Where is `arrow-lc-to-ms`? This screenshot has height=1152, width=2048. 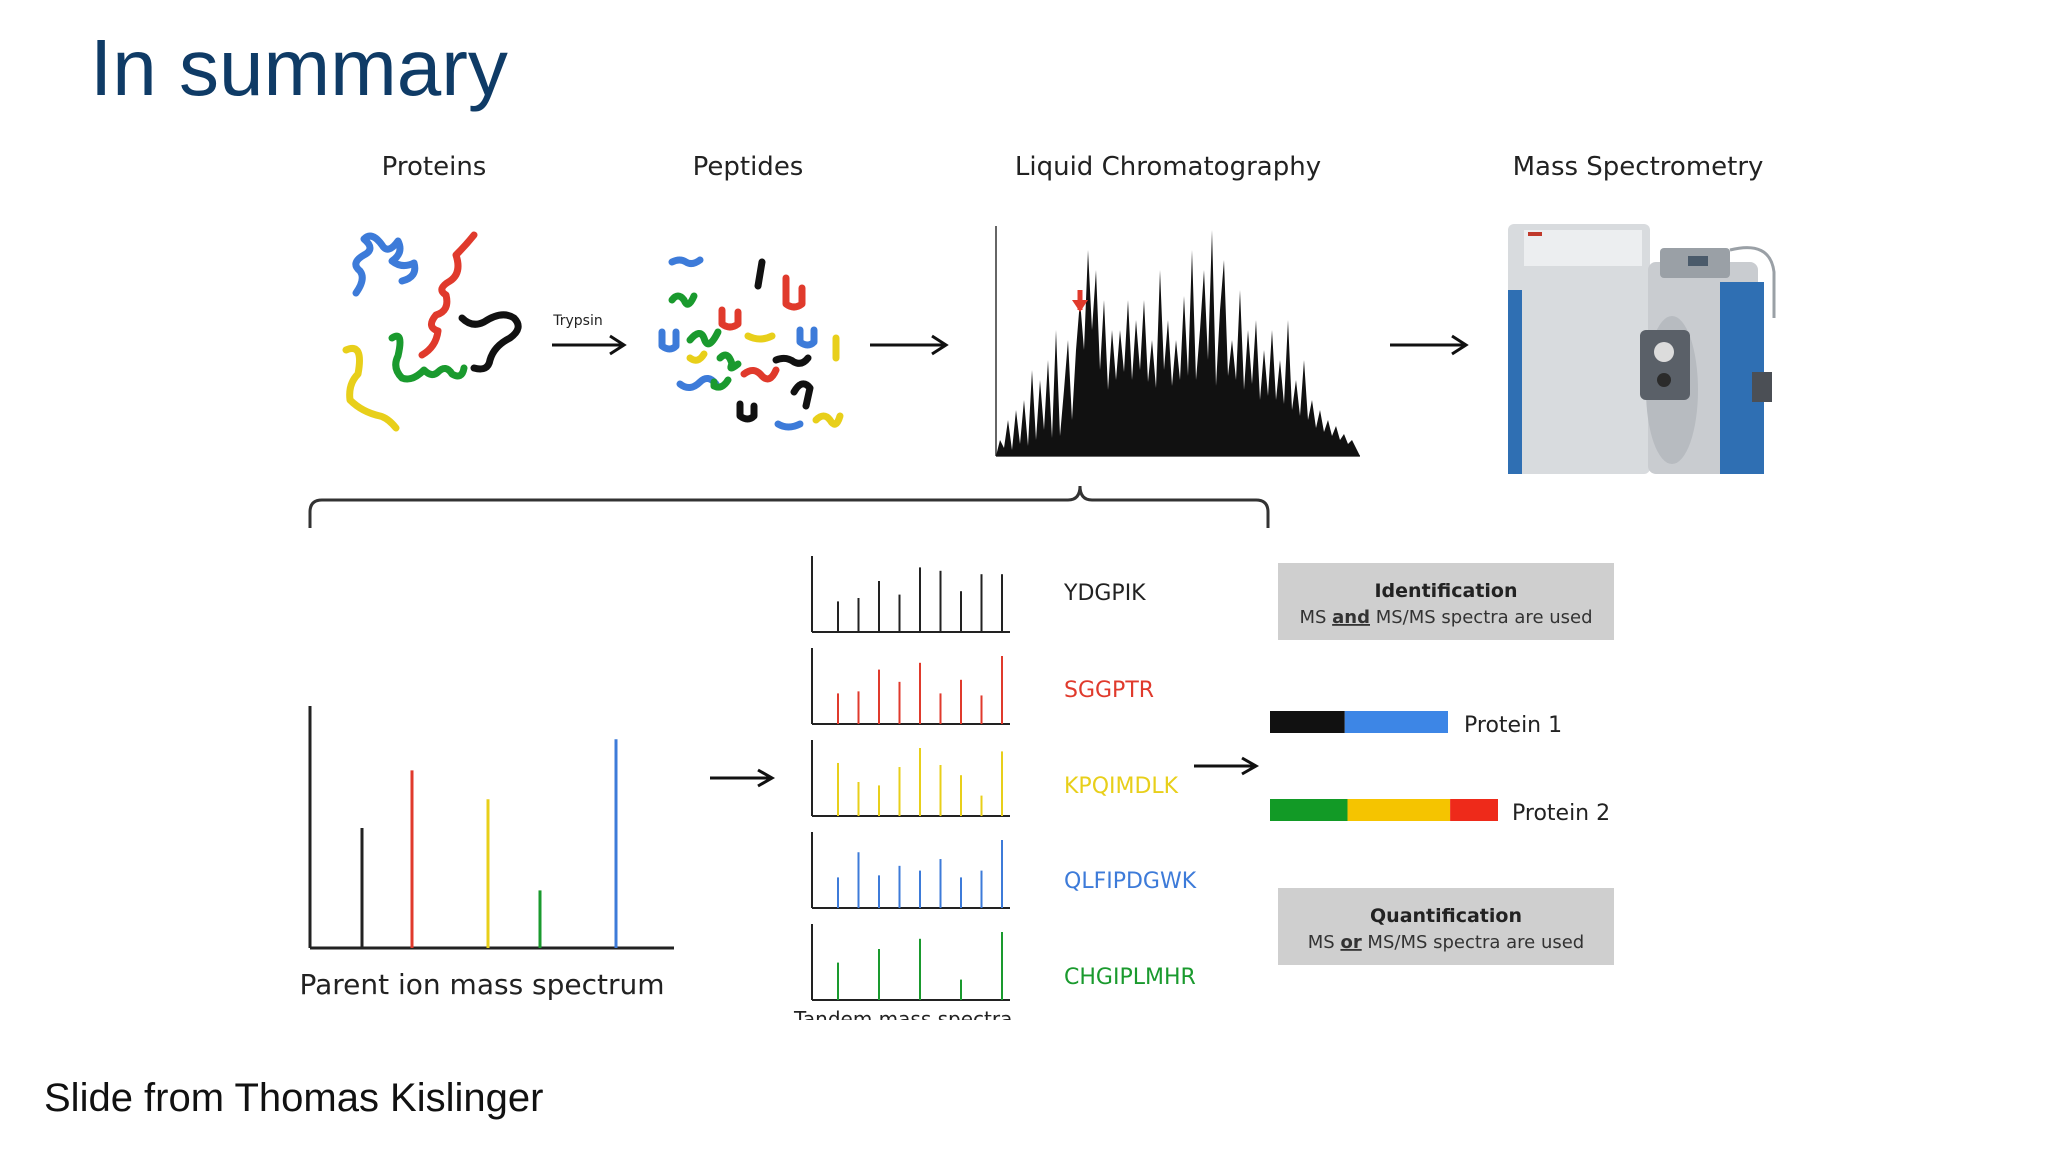 arrow-lc-to-ms is located at coordinates (1429, 345).